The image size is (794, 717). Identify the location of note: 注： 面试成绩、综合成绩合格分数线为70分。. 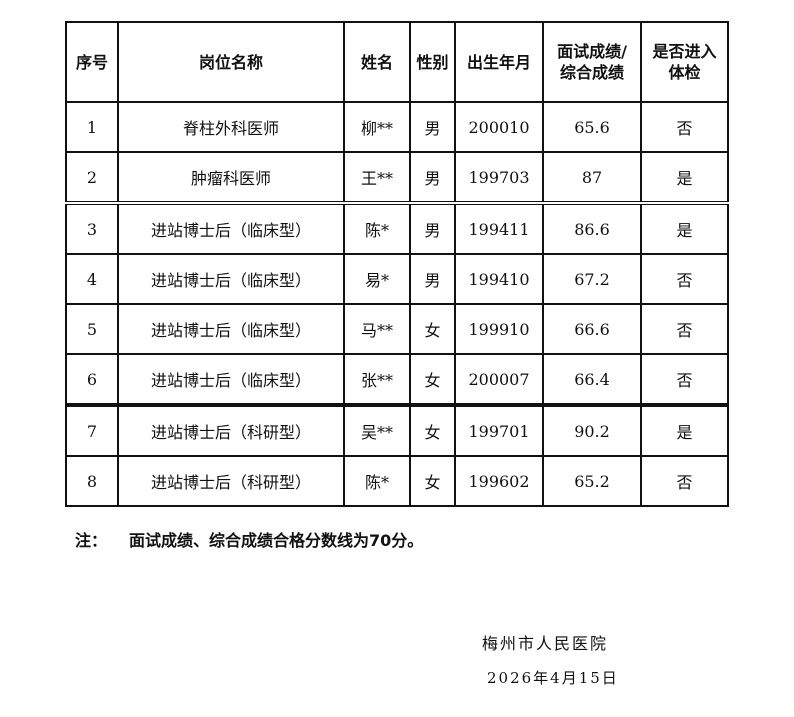
(249, 539).